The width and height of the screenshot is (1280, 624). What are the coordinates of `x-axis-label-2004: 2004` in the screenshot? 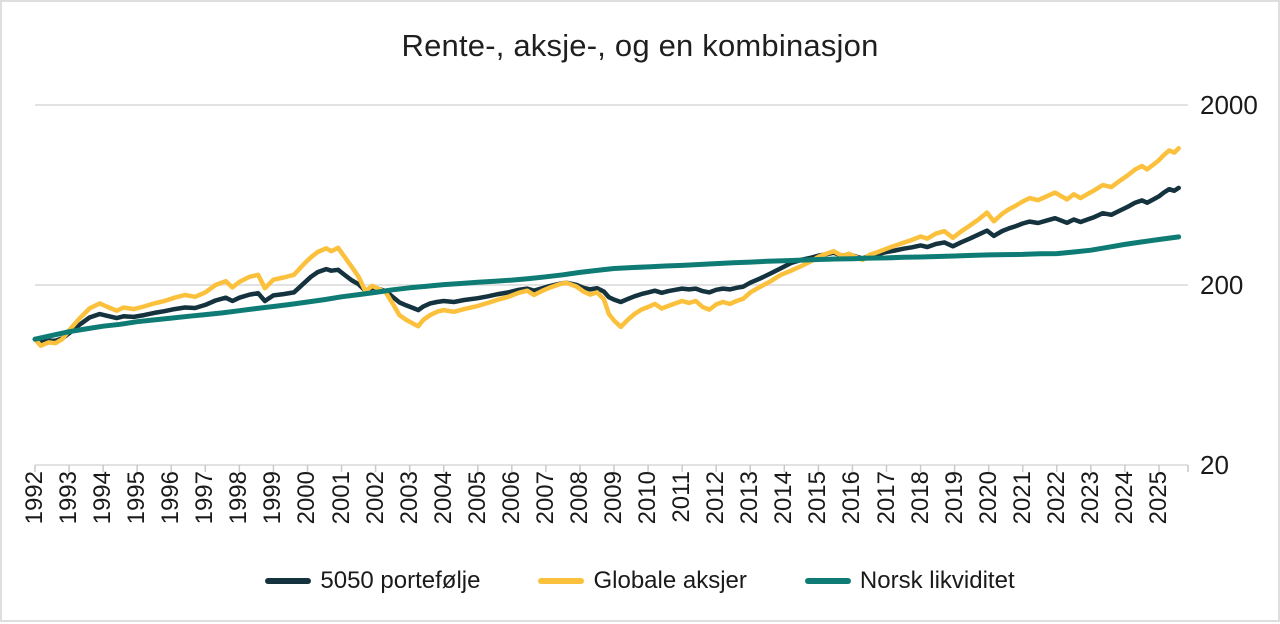 It's located at (443, 498).